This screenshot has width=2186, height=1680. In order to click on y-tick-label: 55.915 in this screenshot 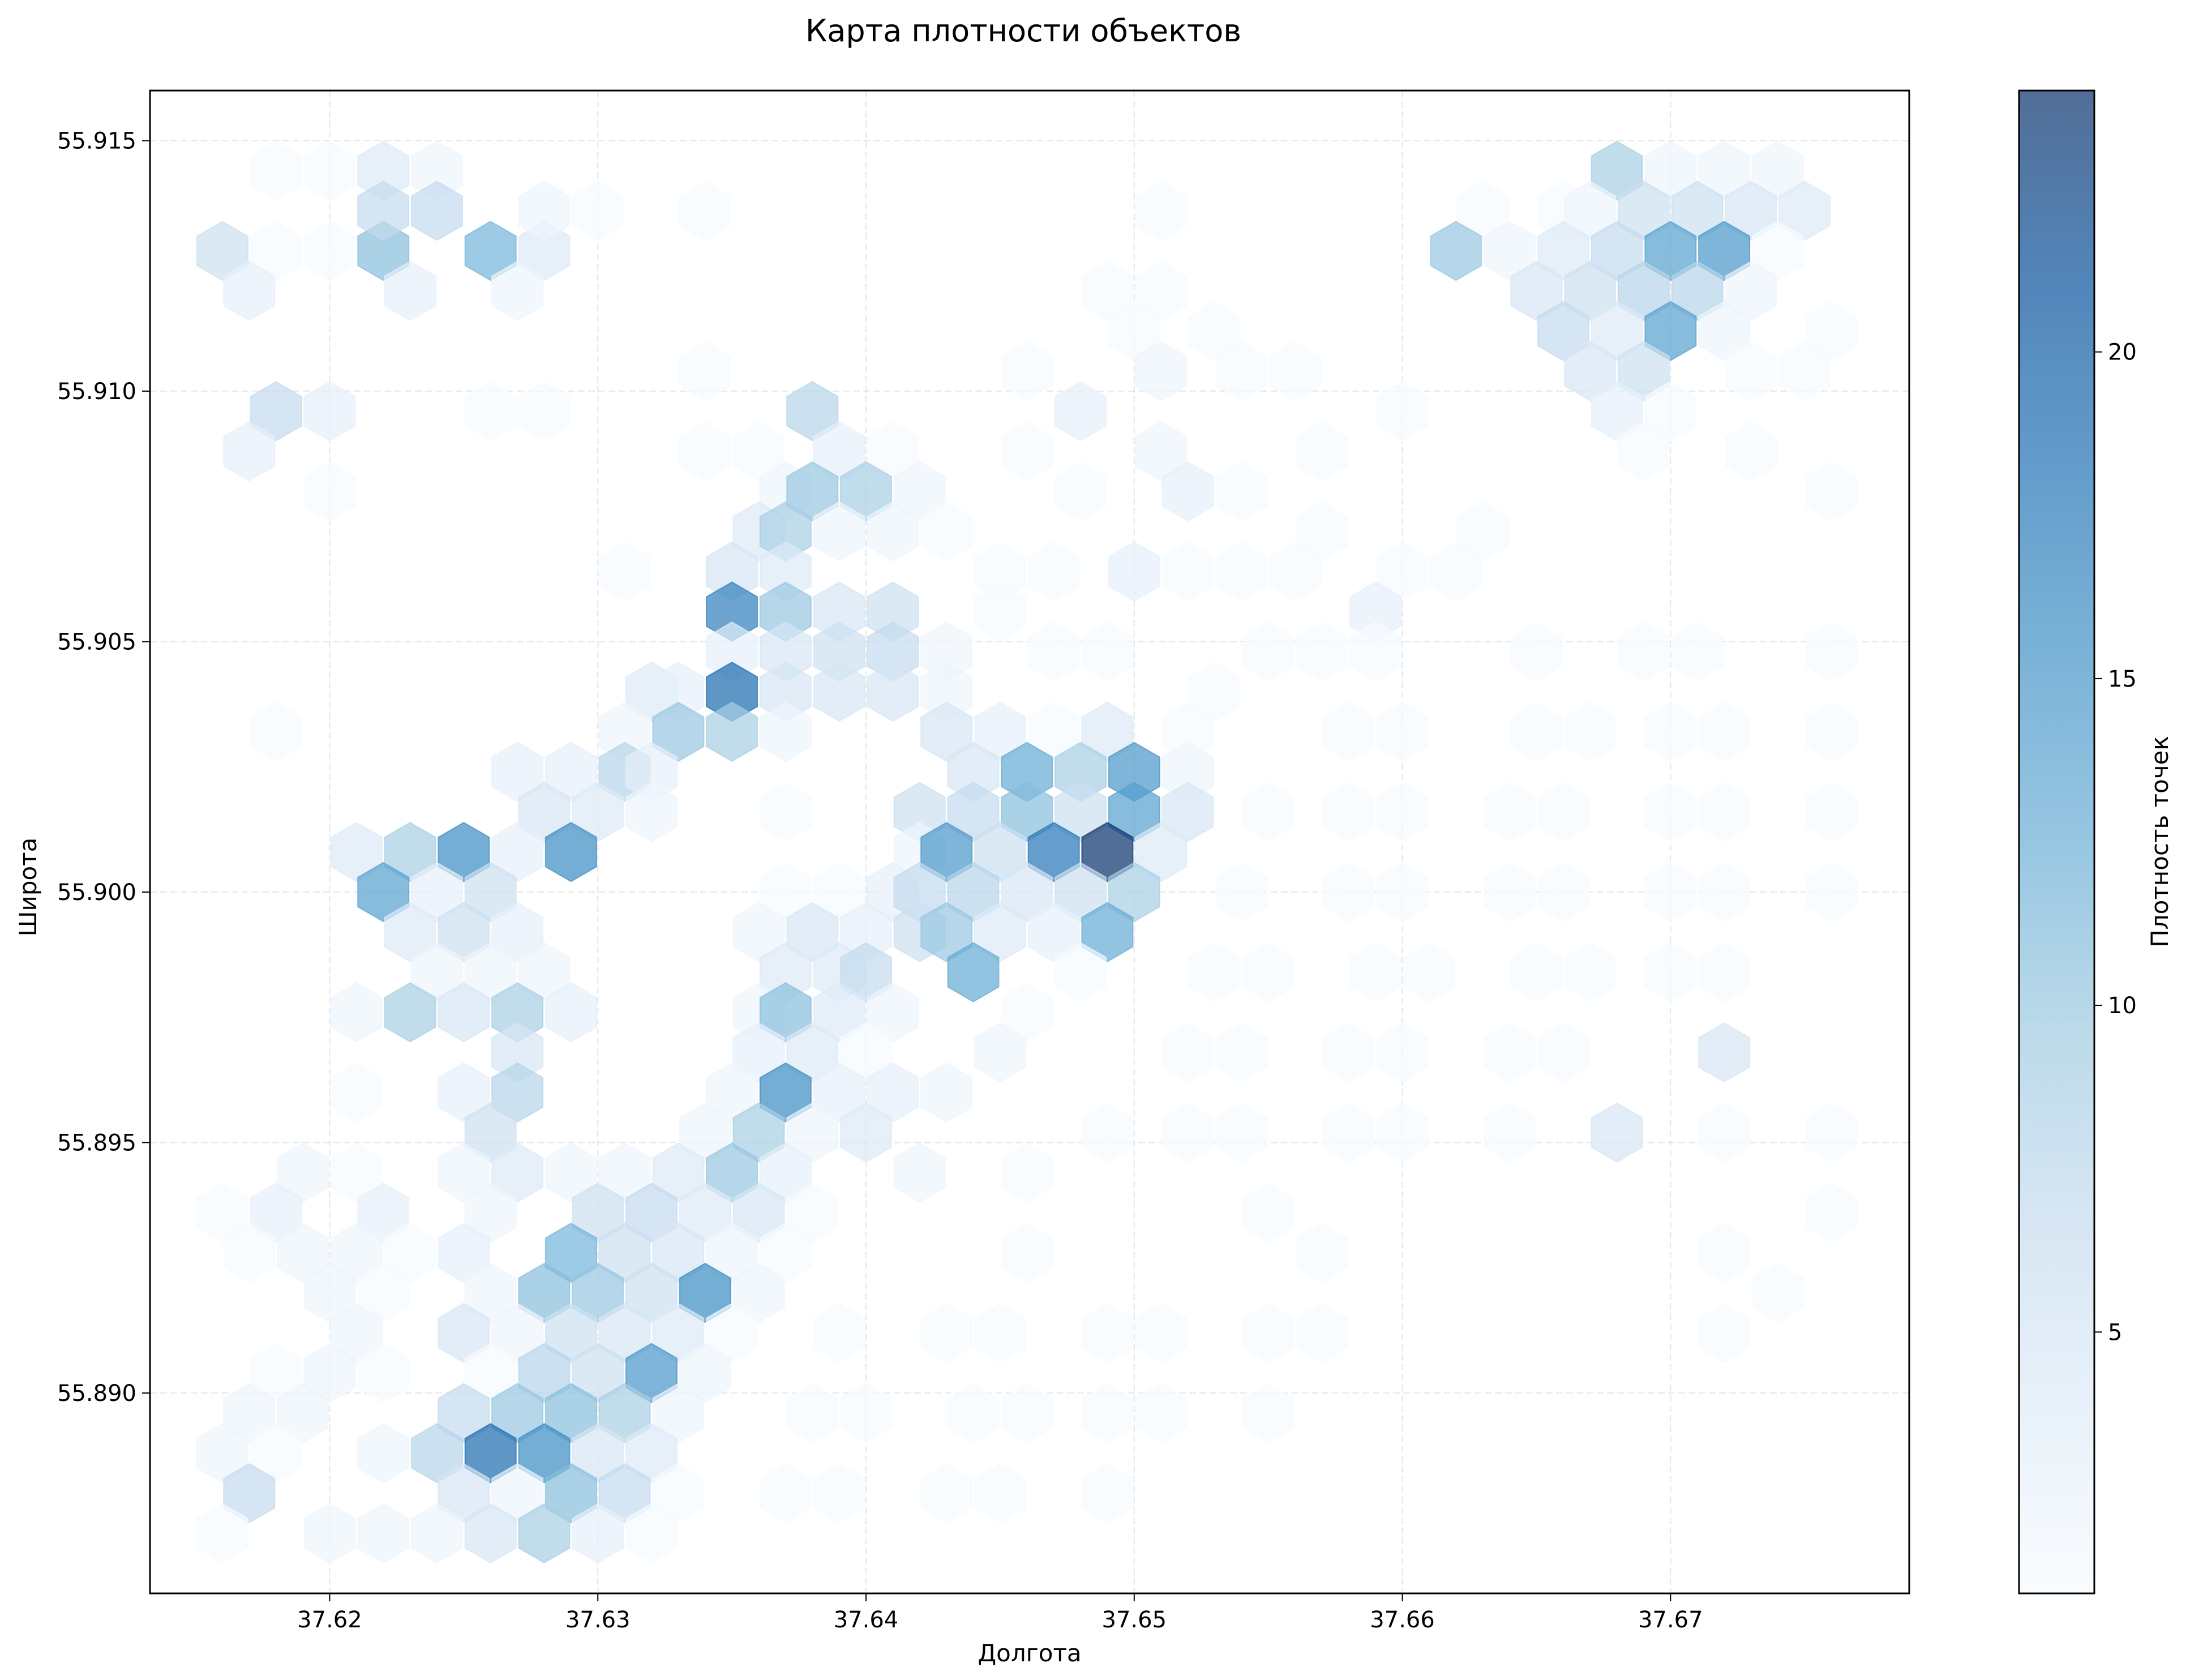, I will do `click(96, 141)`.